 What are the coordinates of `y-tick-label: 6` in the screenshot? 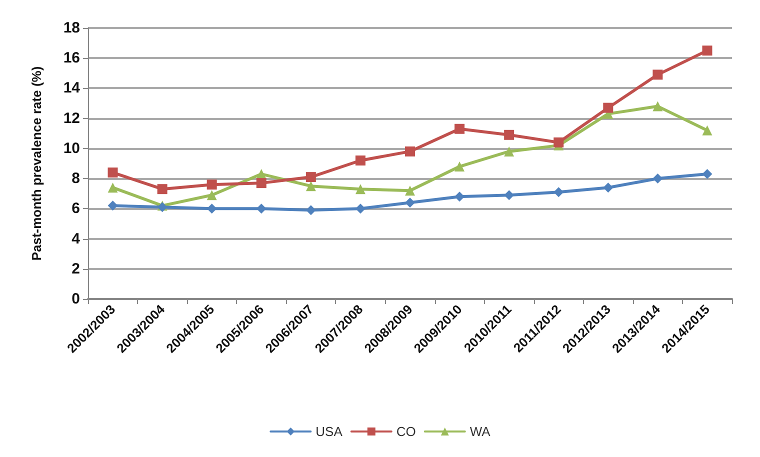 It's located at (76, 209).